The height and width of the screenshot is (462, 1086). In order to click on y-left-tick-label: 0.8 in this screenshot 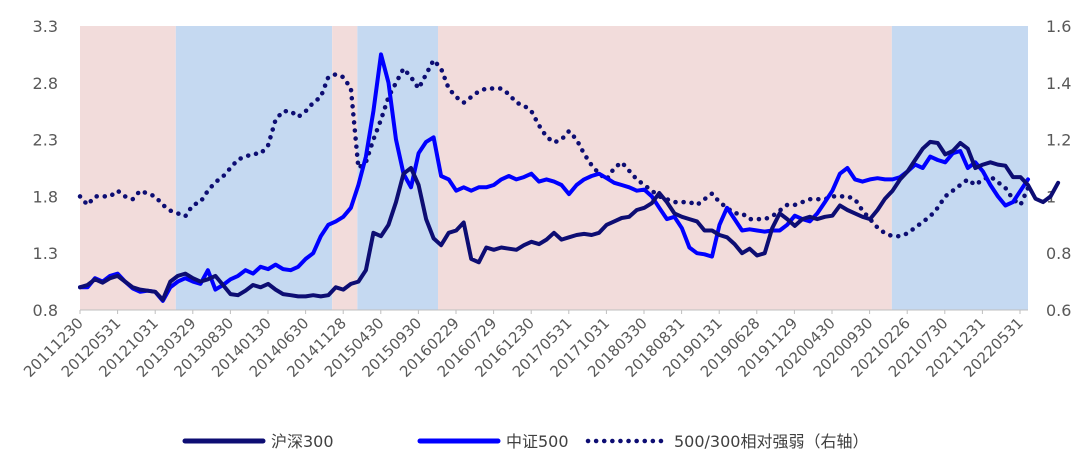, I will do `click(45, 310)`.